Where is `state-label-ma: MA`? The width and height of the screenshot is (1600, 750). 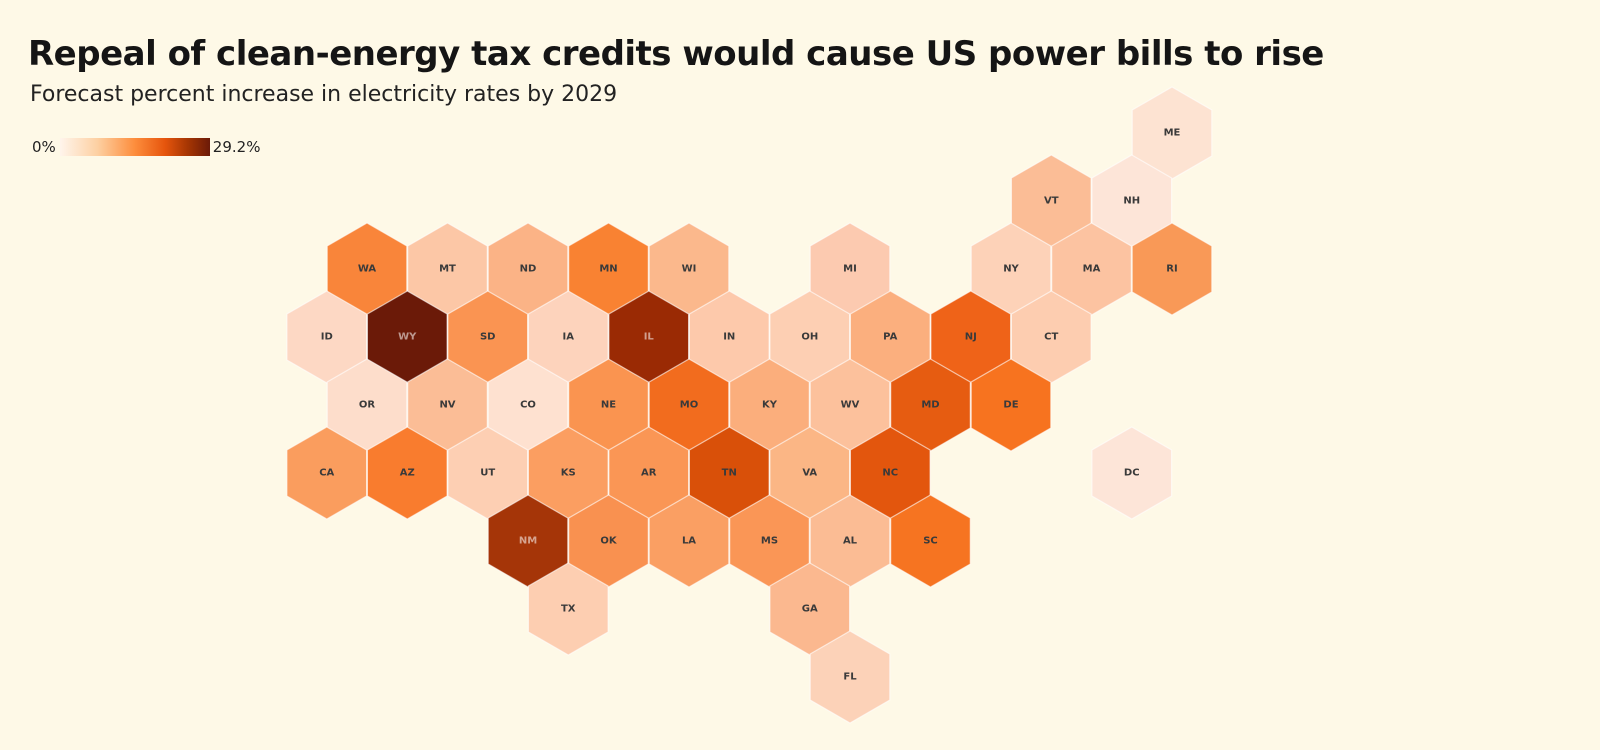
state-label-ma: MA is located at coordinates (1092, 269).